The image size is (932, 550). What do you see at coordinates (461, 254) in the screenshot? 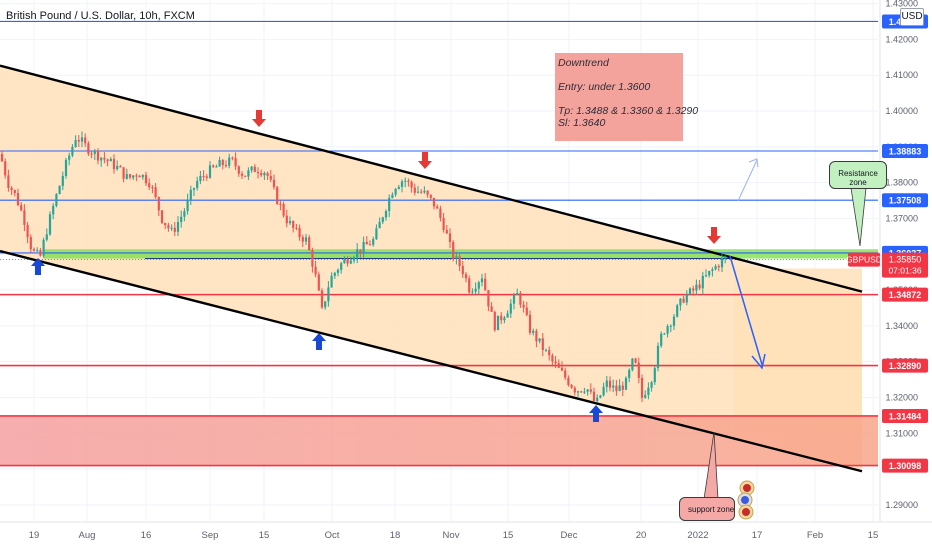
I see `resistance-zone-rect` at bounding box center [461, 254].